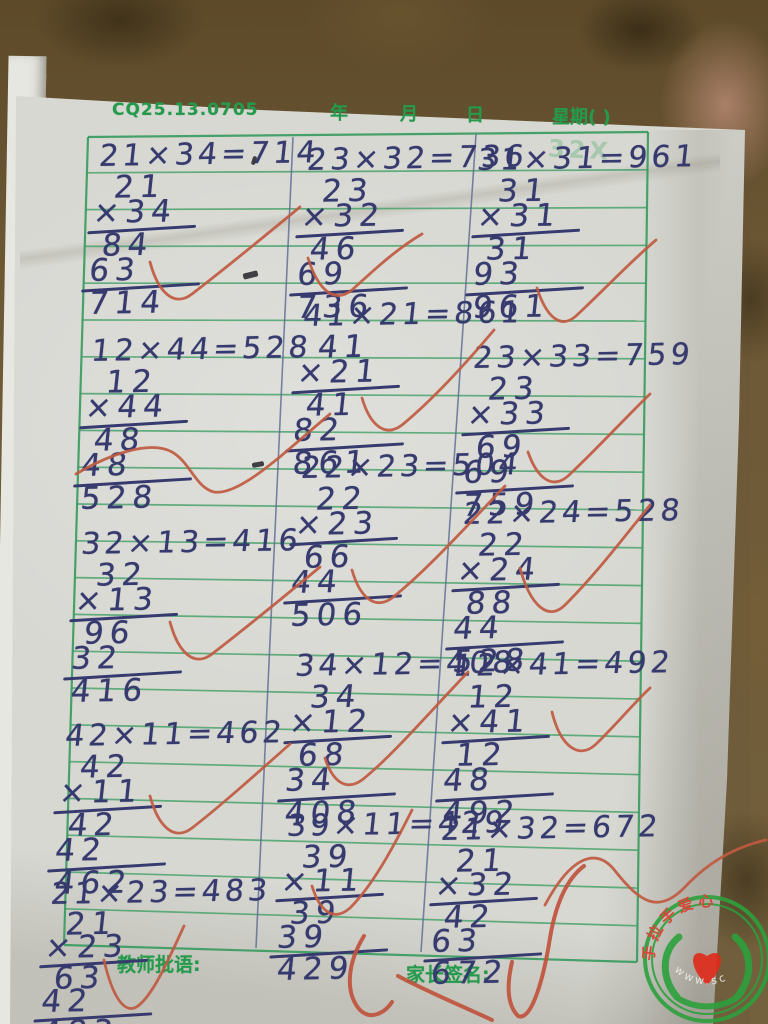 Image resolution: width=768 pixels, height=1024 pixels. Describe the element at coordinates (563, 664) in the screenshot. I see `equation-answer: 12×41=492` at that location.